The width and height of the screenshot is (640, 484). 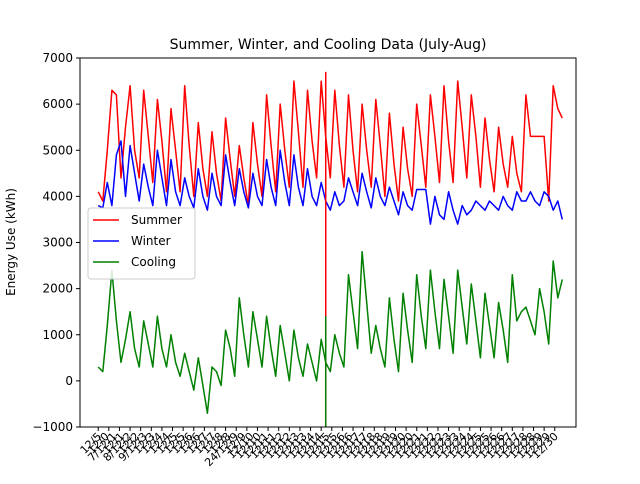 I want to click on legend-label-winter: Winter, so click(x=151, y=241).